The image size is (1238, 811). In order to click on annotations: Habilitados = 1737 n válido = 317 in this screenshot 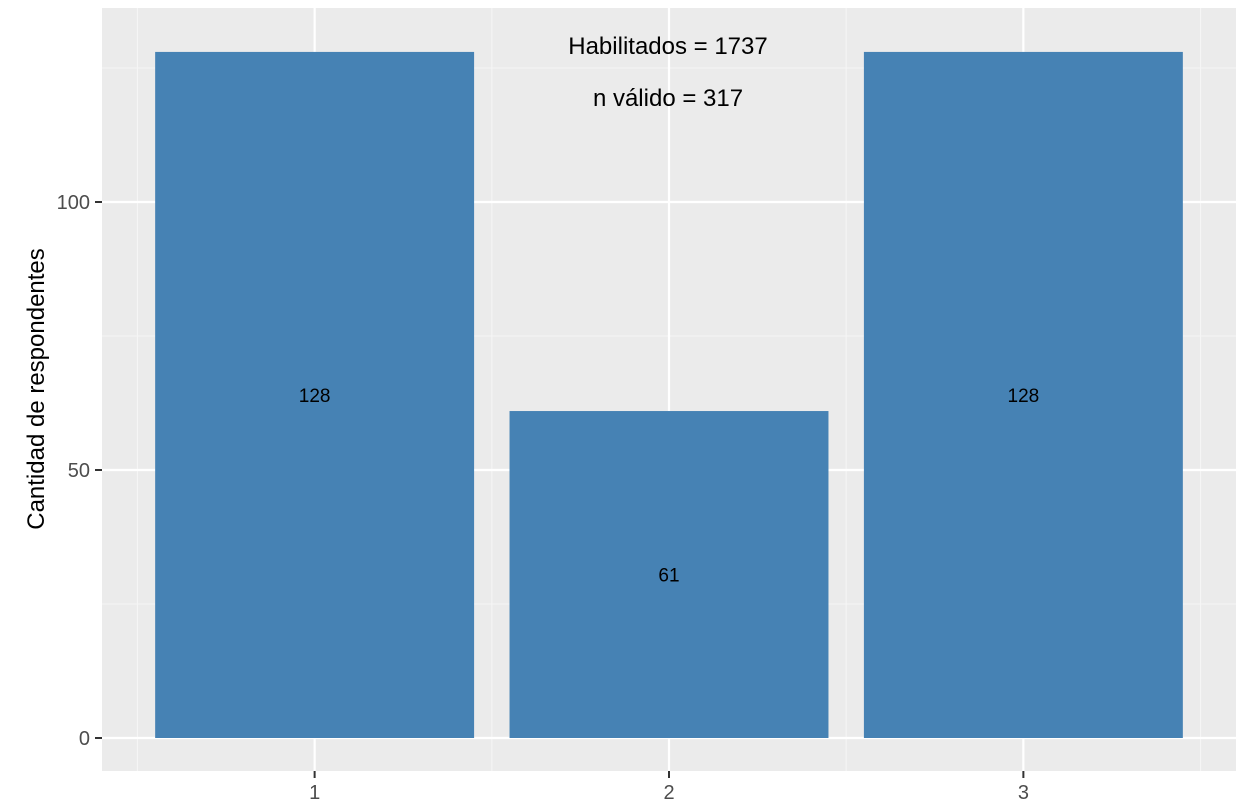, I will do `click(667, 72)`.